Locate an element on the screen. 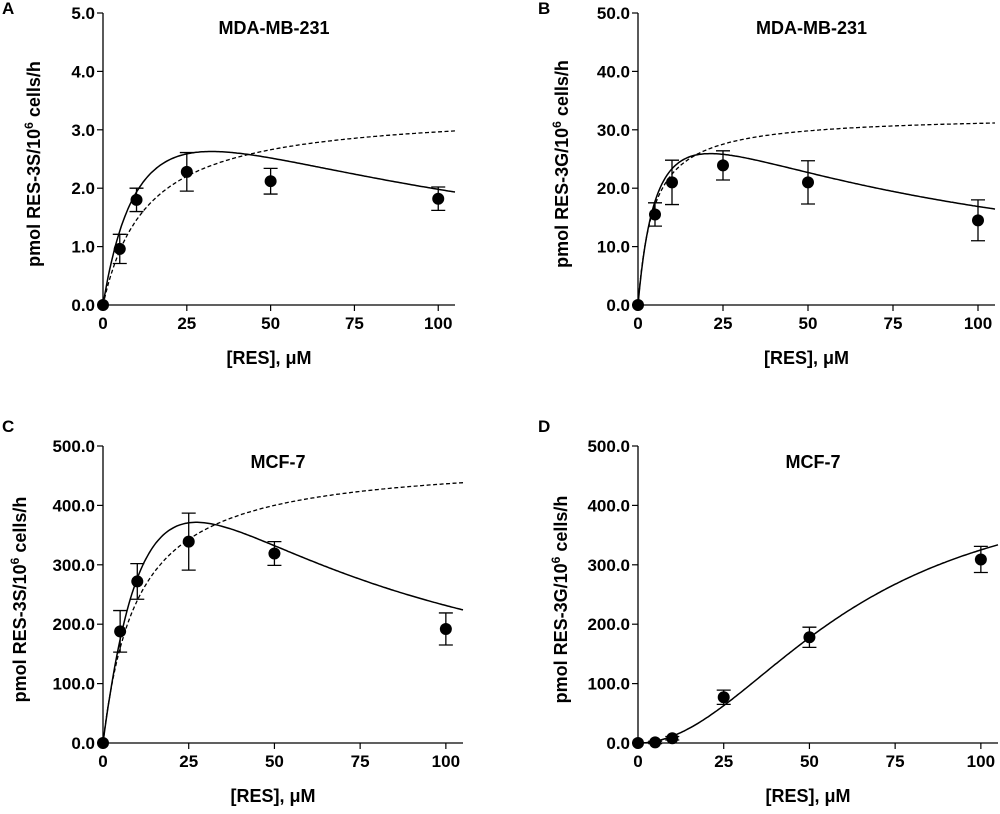 The image size is (1000, 814). y-tick-label: 4.0 is located at coordinates (83, 71).